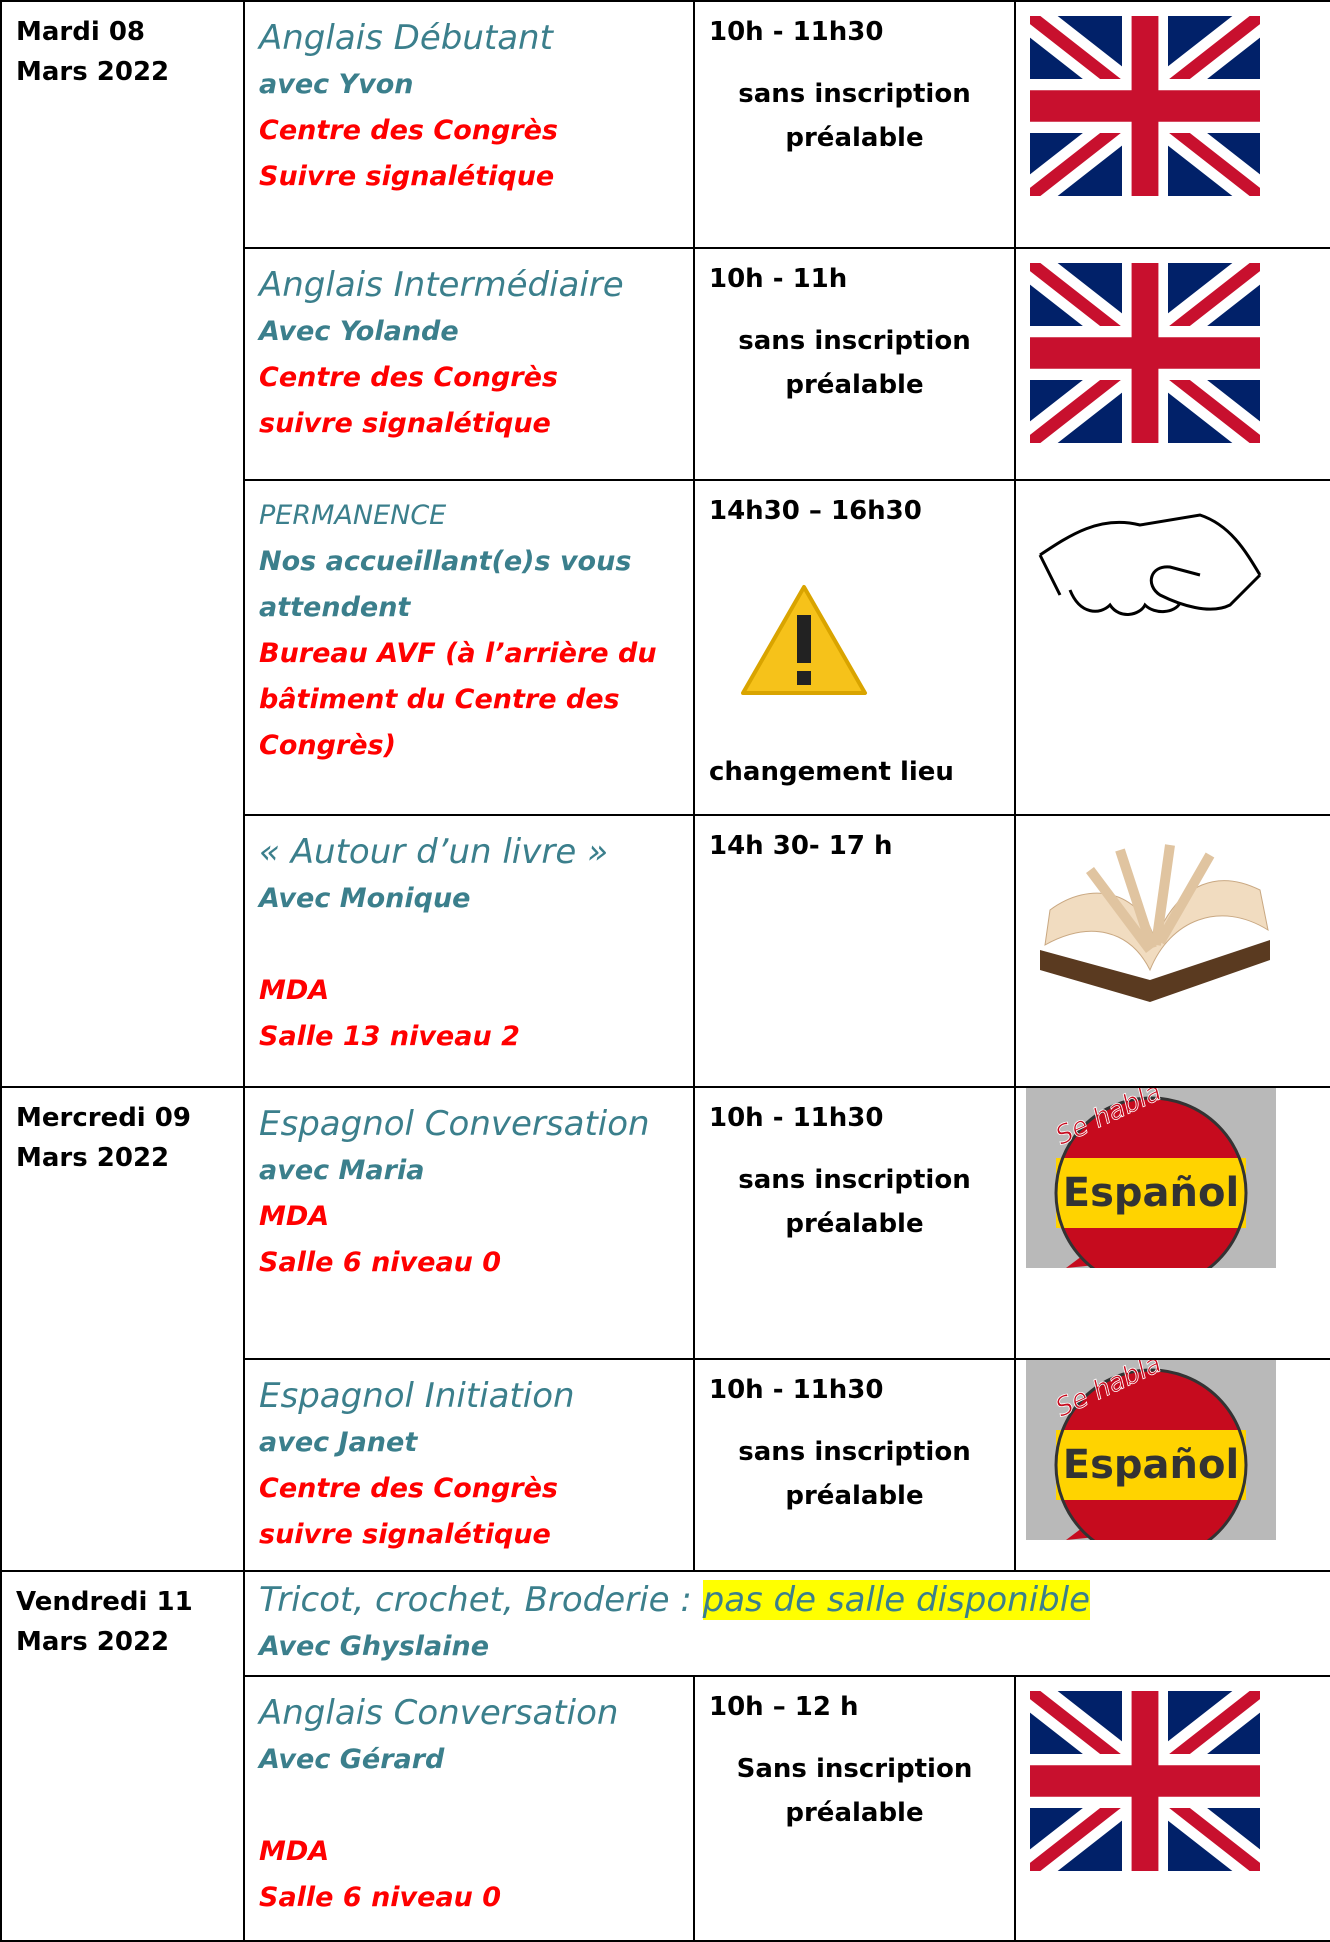 Image resolution: width=1330 pixels, height=1942 pixels. I want to click on host-line: avec Janet, so click(338, 1442).